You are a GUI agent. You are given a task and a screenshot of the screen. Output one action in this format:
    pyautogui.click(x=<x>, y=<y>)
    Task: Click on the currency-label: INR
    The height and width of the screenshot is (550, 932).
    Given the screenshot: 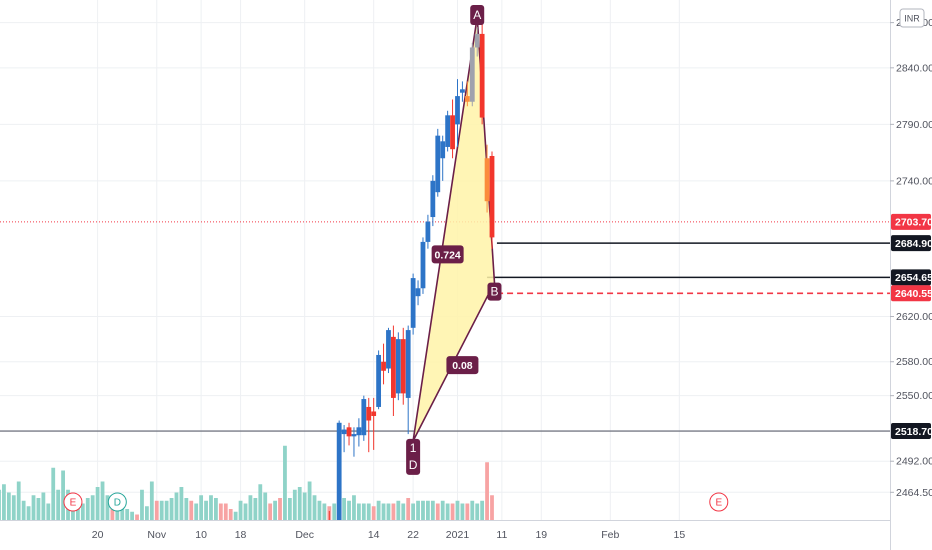 What is the action you would take?
    pyautogui.click(x=912, y=19)
    